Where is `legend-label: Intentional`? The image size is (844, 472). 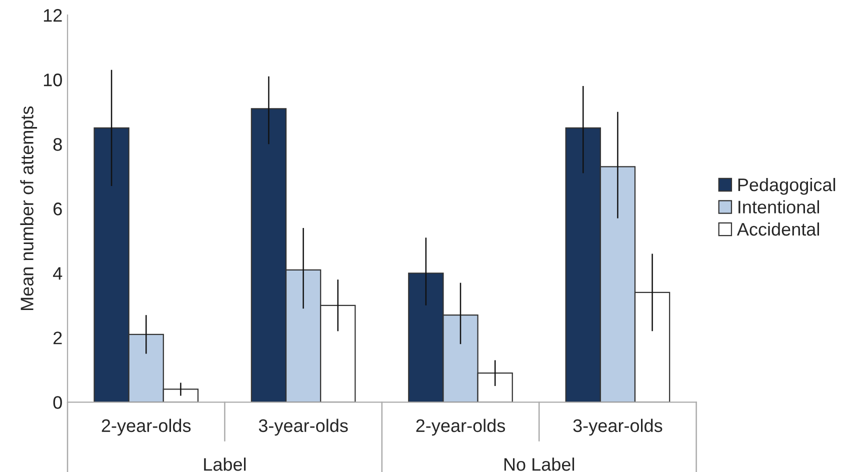
legend-label: Intentional is located at coordinates (779, 207).